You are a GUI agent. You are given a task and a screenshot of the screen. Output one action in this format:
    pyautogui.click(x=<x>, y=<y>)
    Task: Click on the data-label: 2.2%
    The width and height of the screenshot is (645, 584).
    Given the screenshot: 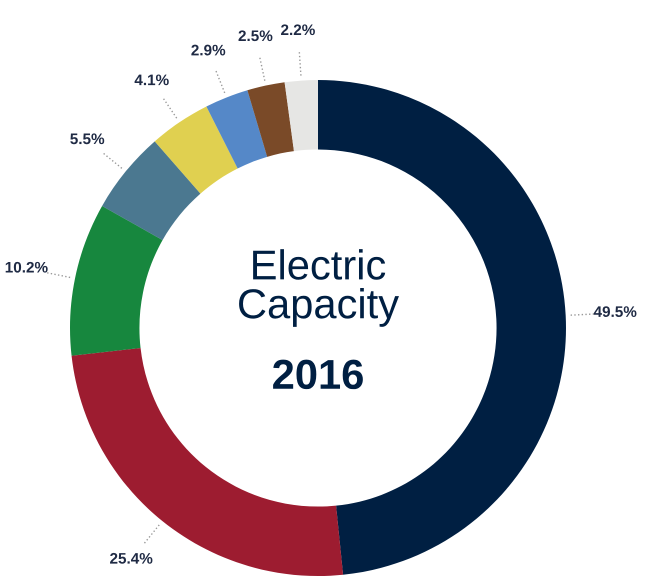 What is the action you would take?
    pyautogui.click(x=298, y=30)
    